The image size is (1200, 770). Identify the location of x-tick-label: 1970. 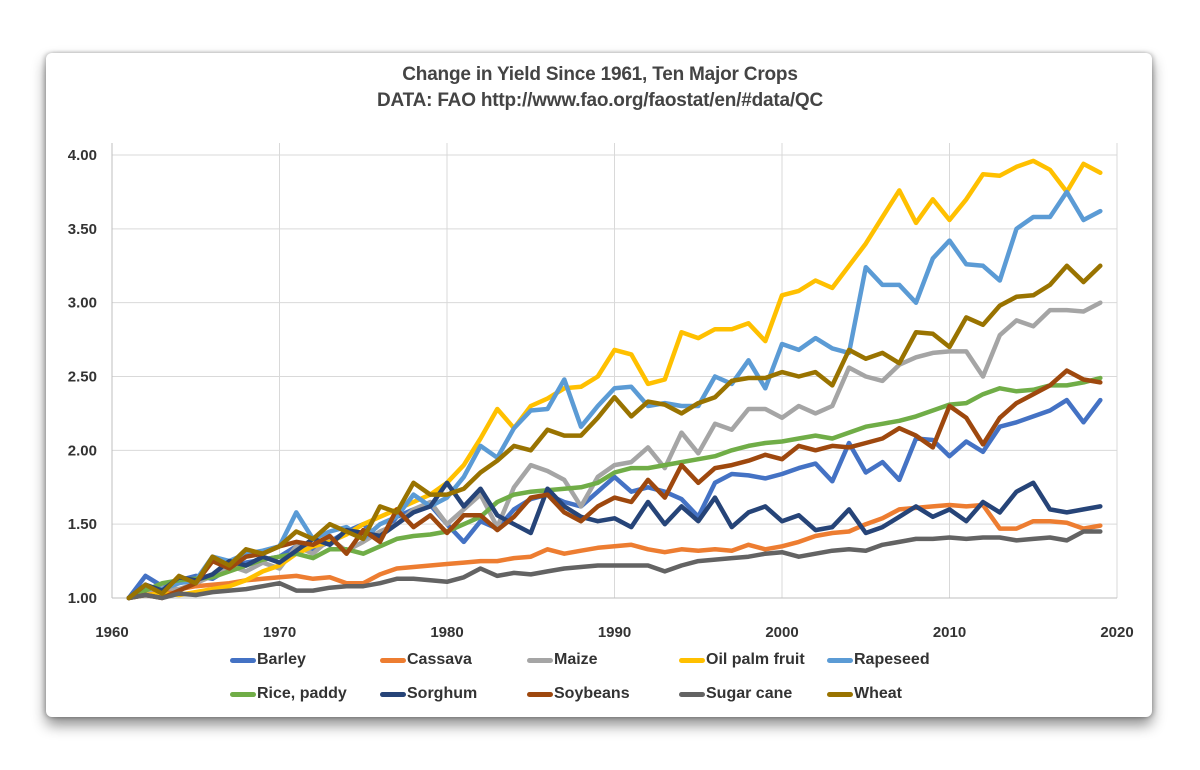
(279, 632).